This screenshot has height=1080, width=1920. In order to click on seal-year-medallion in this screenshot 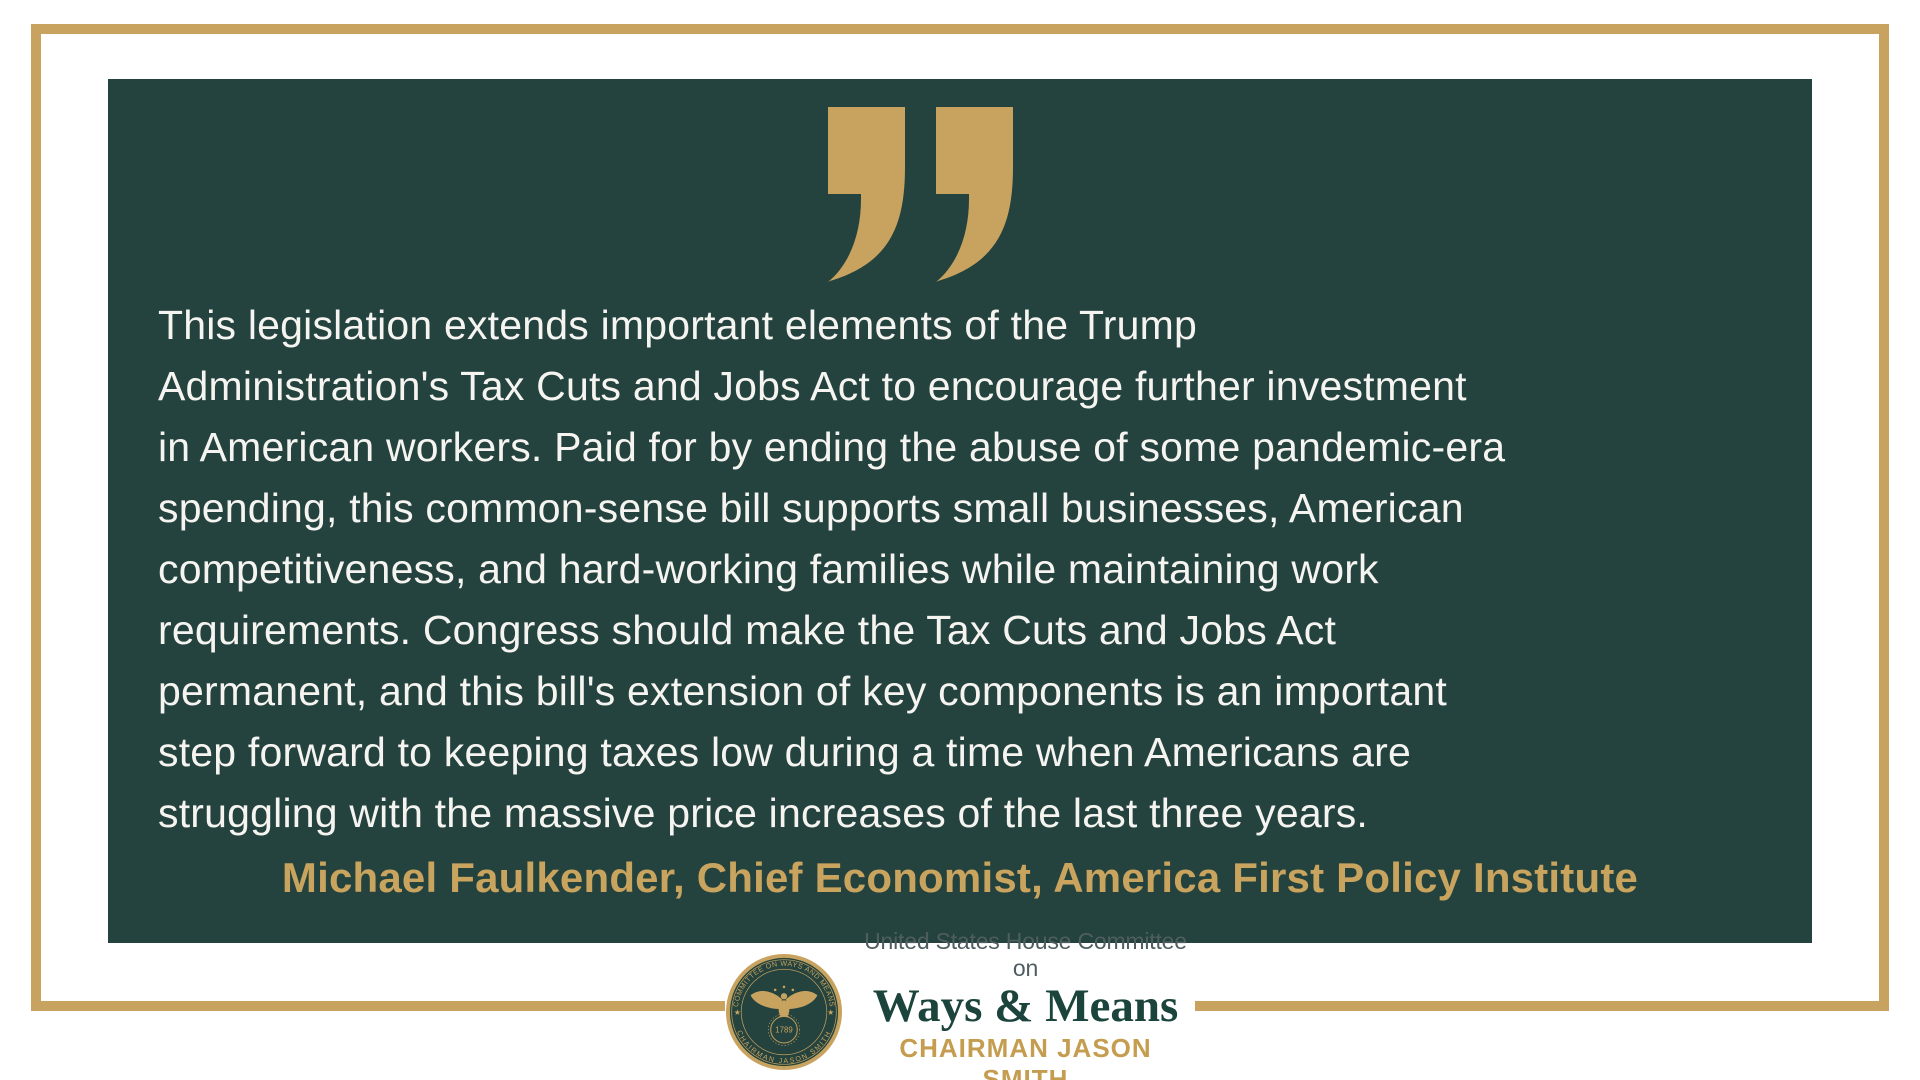, I will do `click(784, 1029)`.